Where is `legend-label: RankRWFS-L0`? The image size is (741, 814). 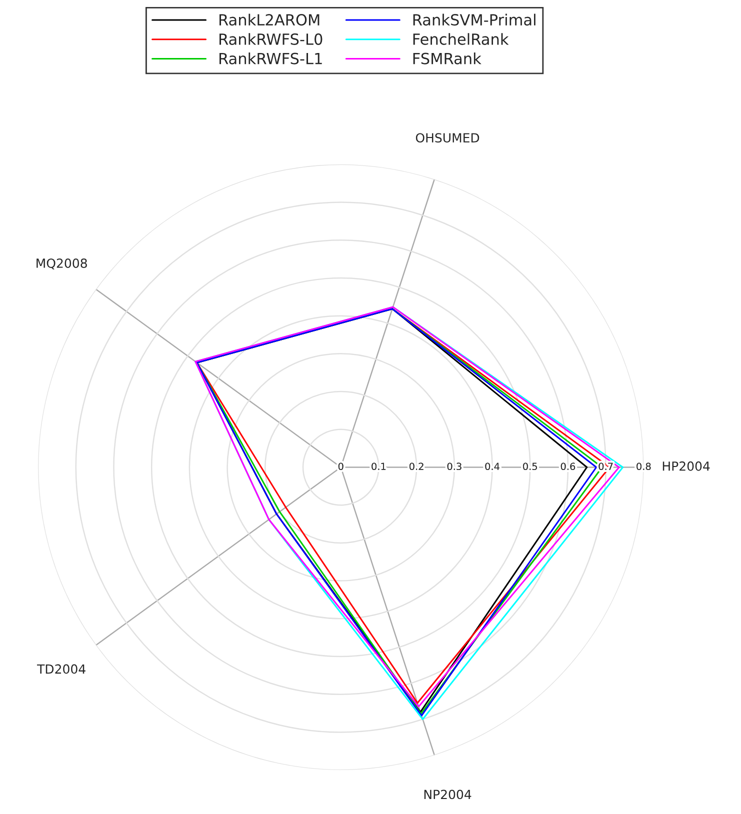
legend-label: RankRWFS-L0 is located at coordinates (271, 39).